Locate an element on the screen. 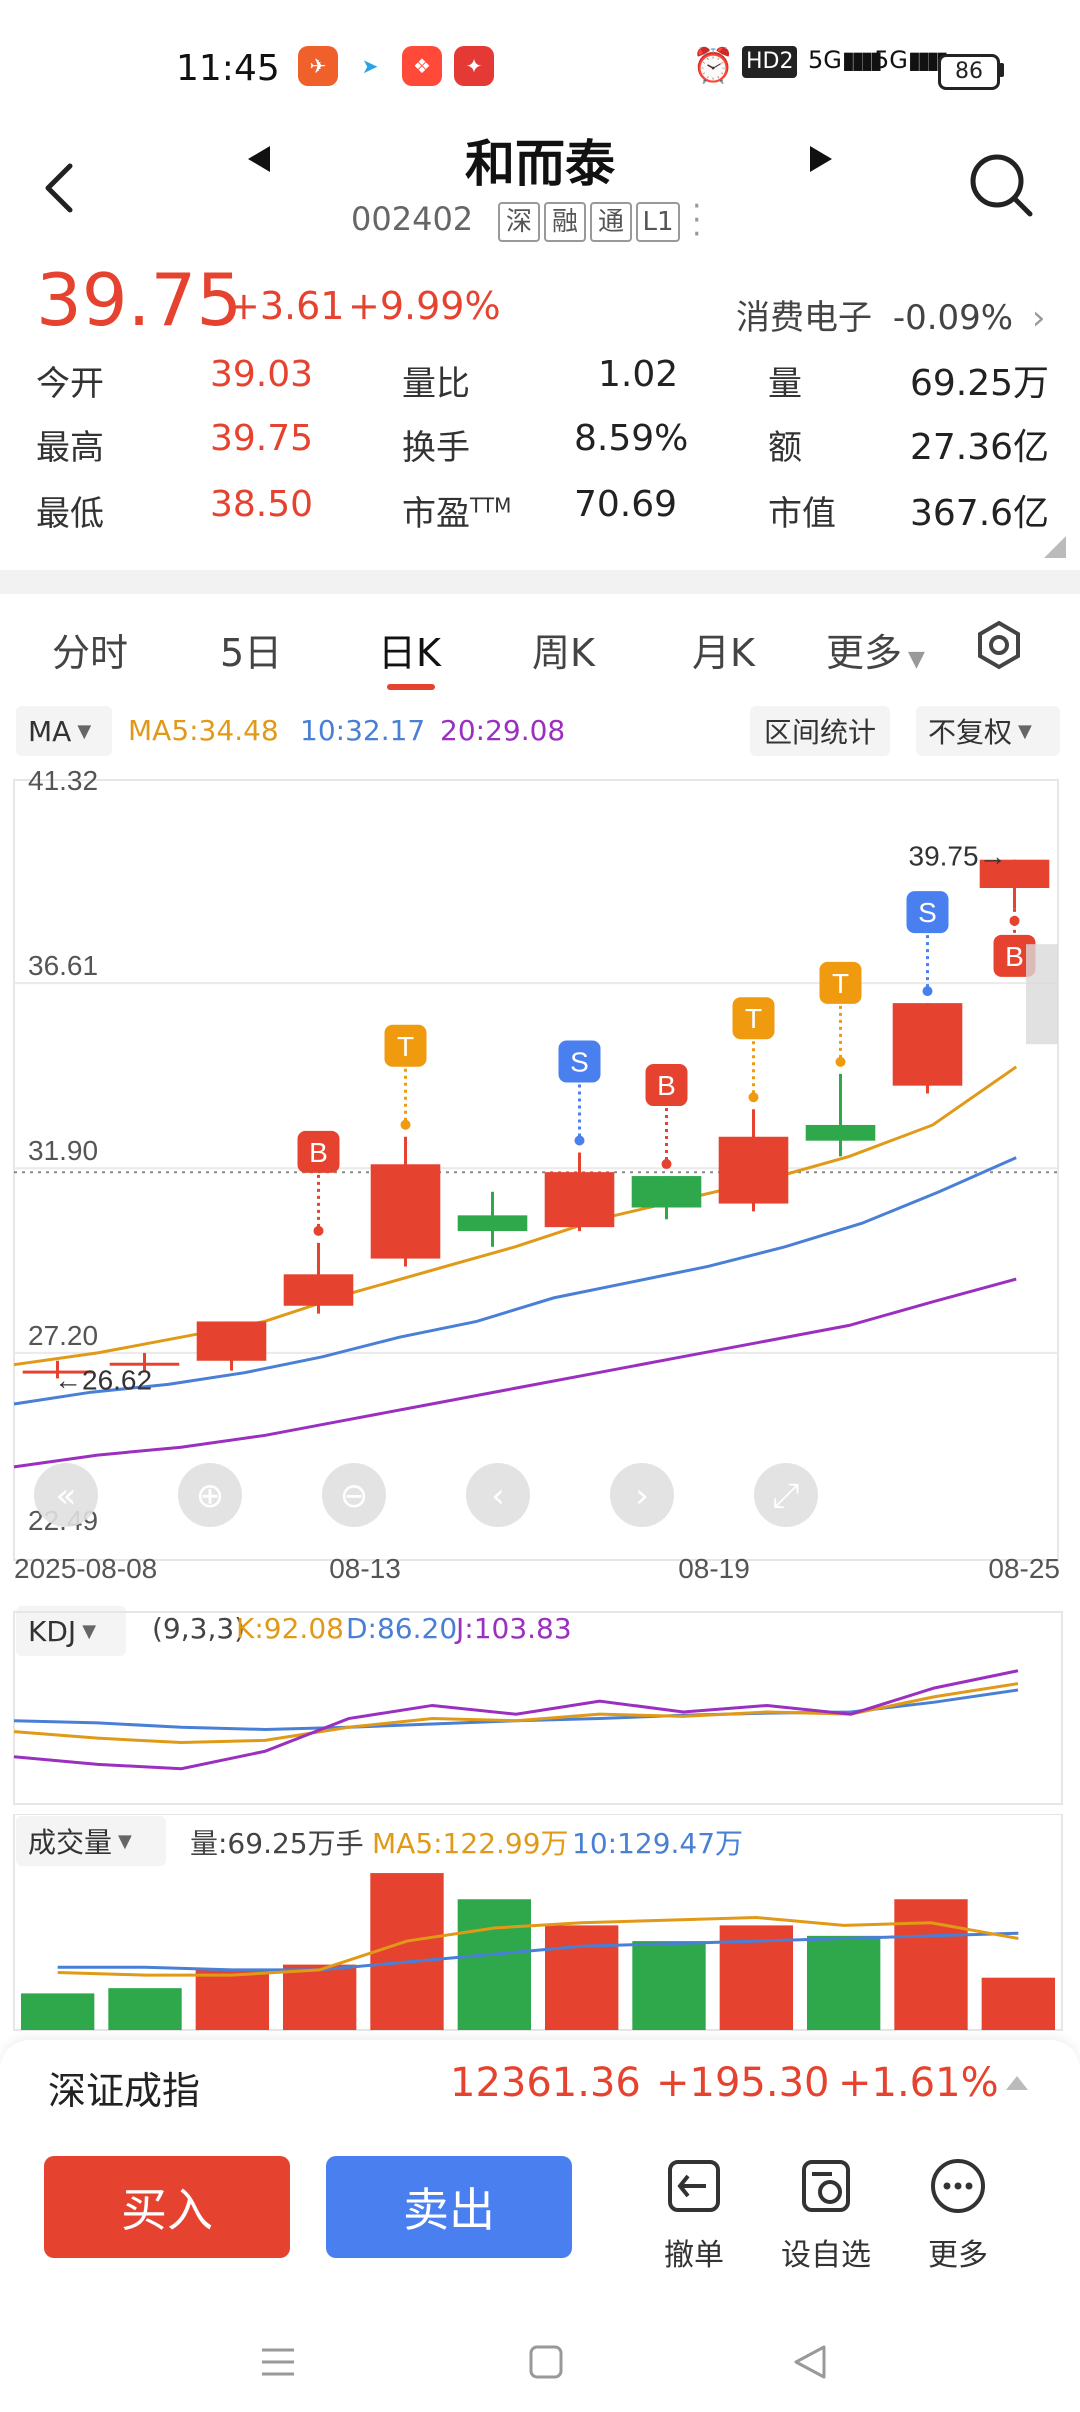  stat-value-amount: 27.36亿 is located at coordinates (980, 447).